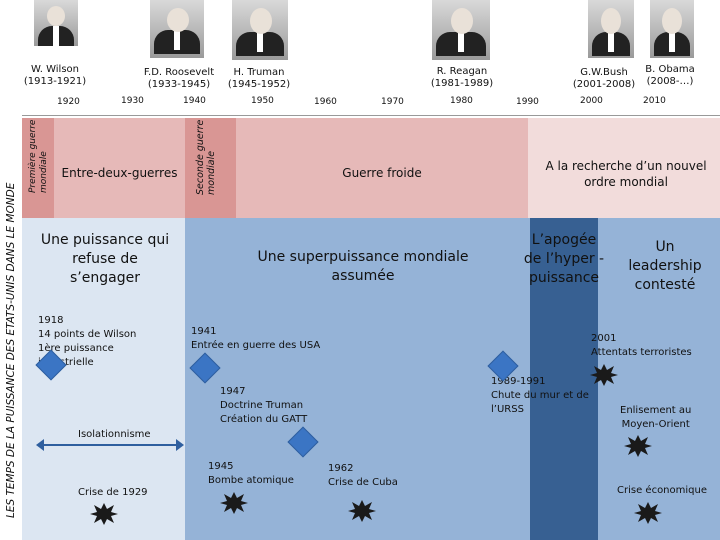 This screenshot has height=540, width=720. I want to click on band-ww1, so click(38, 168).